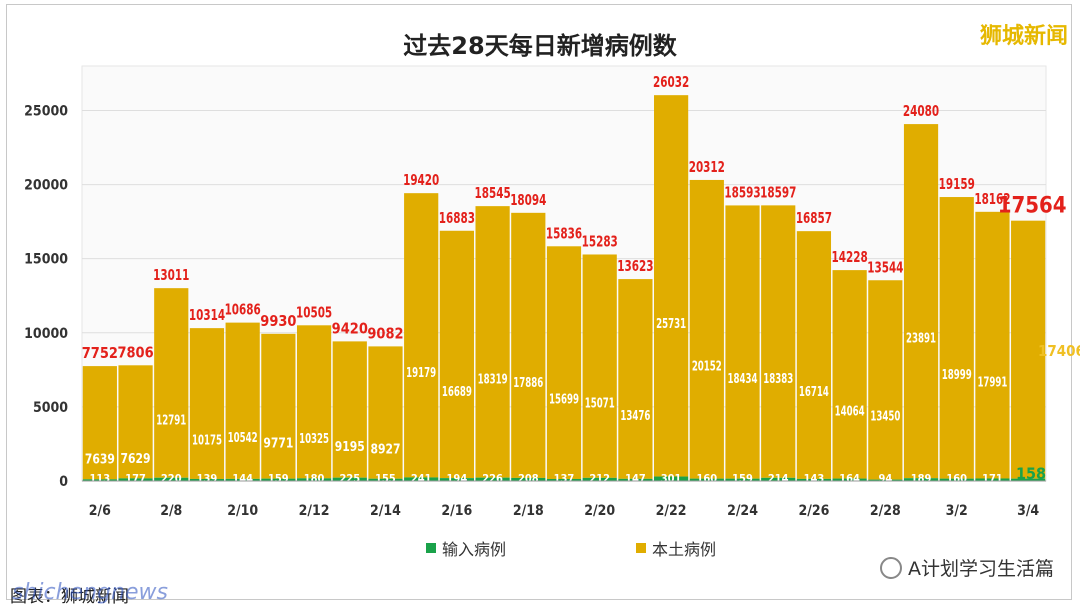  I want to click on social-watermark-label: A计划学习生活篇, so click(981, 569).